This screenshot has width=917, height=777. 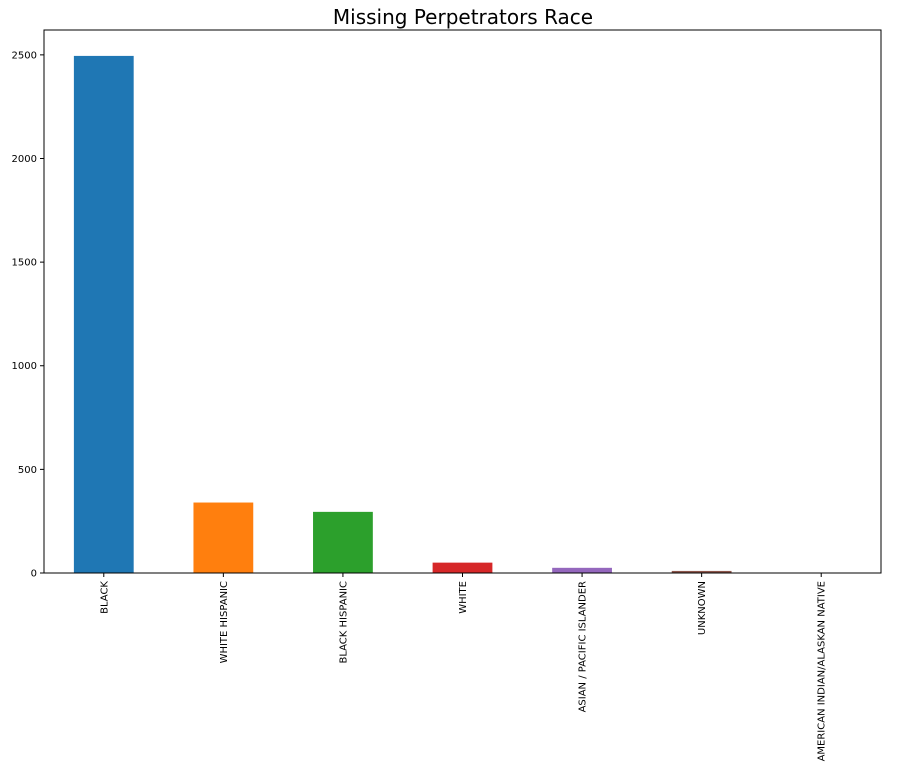 I want to click on y-tick-label: 500, so click(x=27, y=470).